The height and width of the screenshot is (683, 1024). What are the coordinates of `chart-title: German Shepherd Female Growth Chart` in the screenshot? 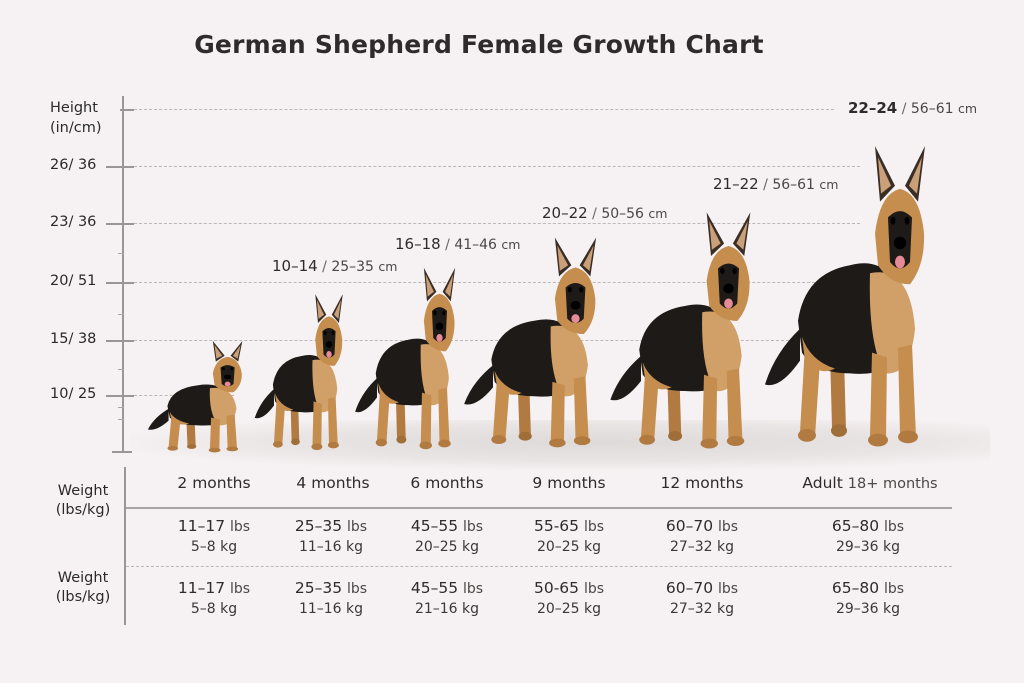 It's located at (479, 44).